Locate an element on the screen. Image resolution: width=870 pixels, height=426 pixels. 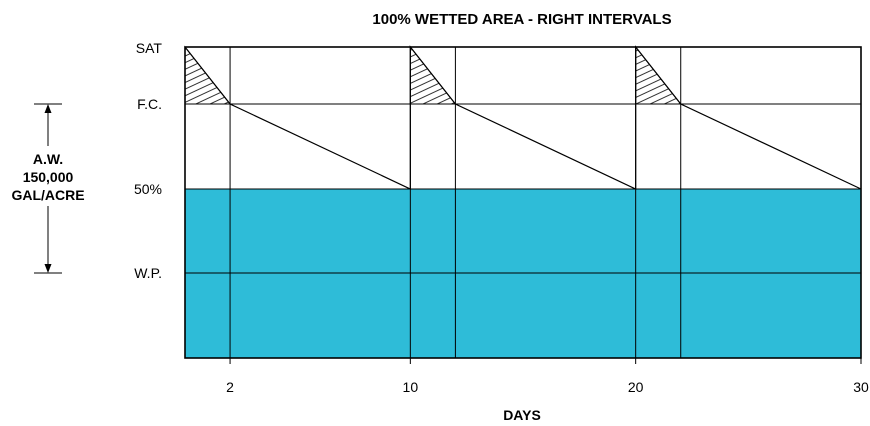
x-tick-label-10: 10 is located at coordinates (411, 387).